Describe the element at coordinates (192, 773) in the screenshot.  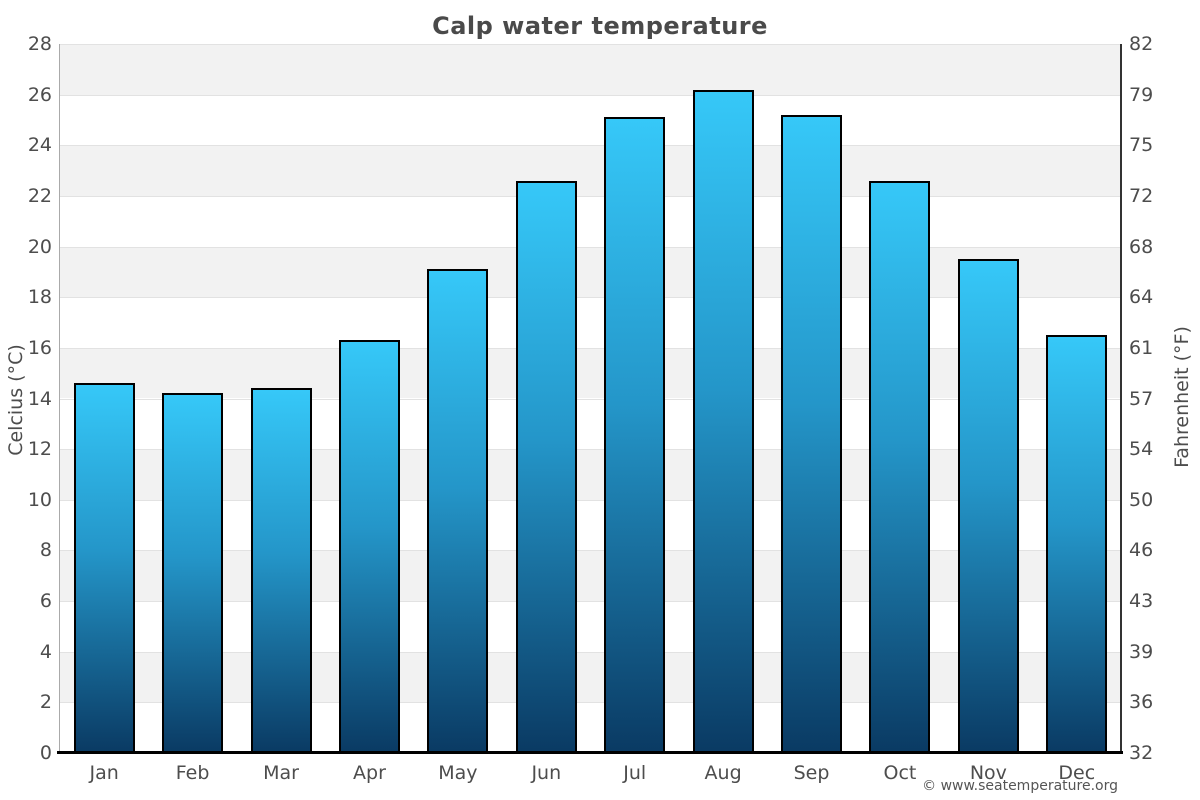
I see `x-axis-tick-label-feb: Feb` at that location.